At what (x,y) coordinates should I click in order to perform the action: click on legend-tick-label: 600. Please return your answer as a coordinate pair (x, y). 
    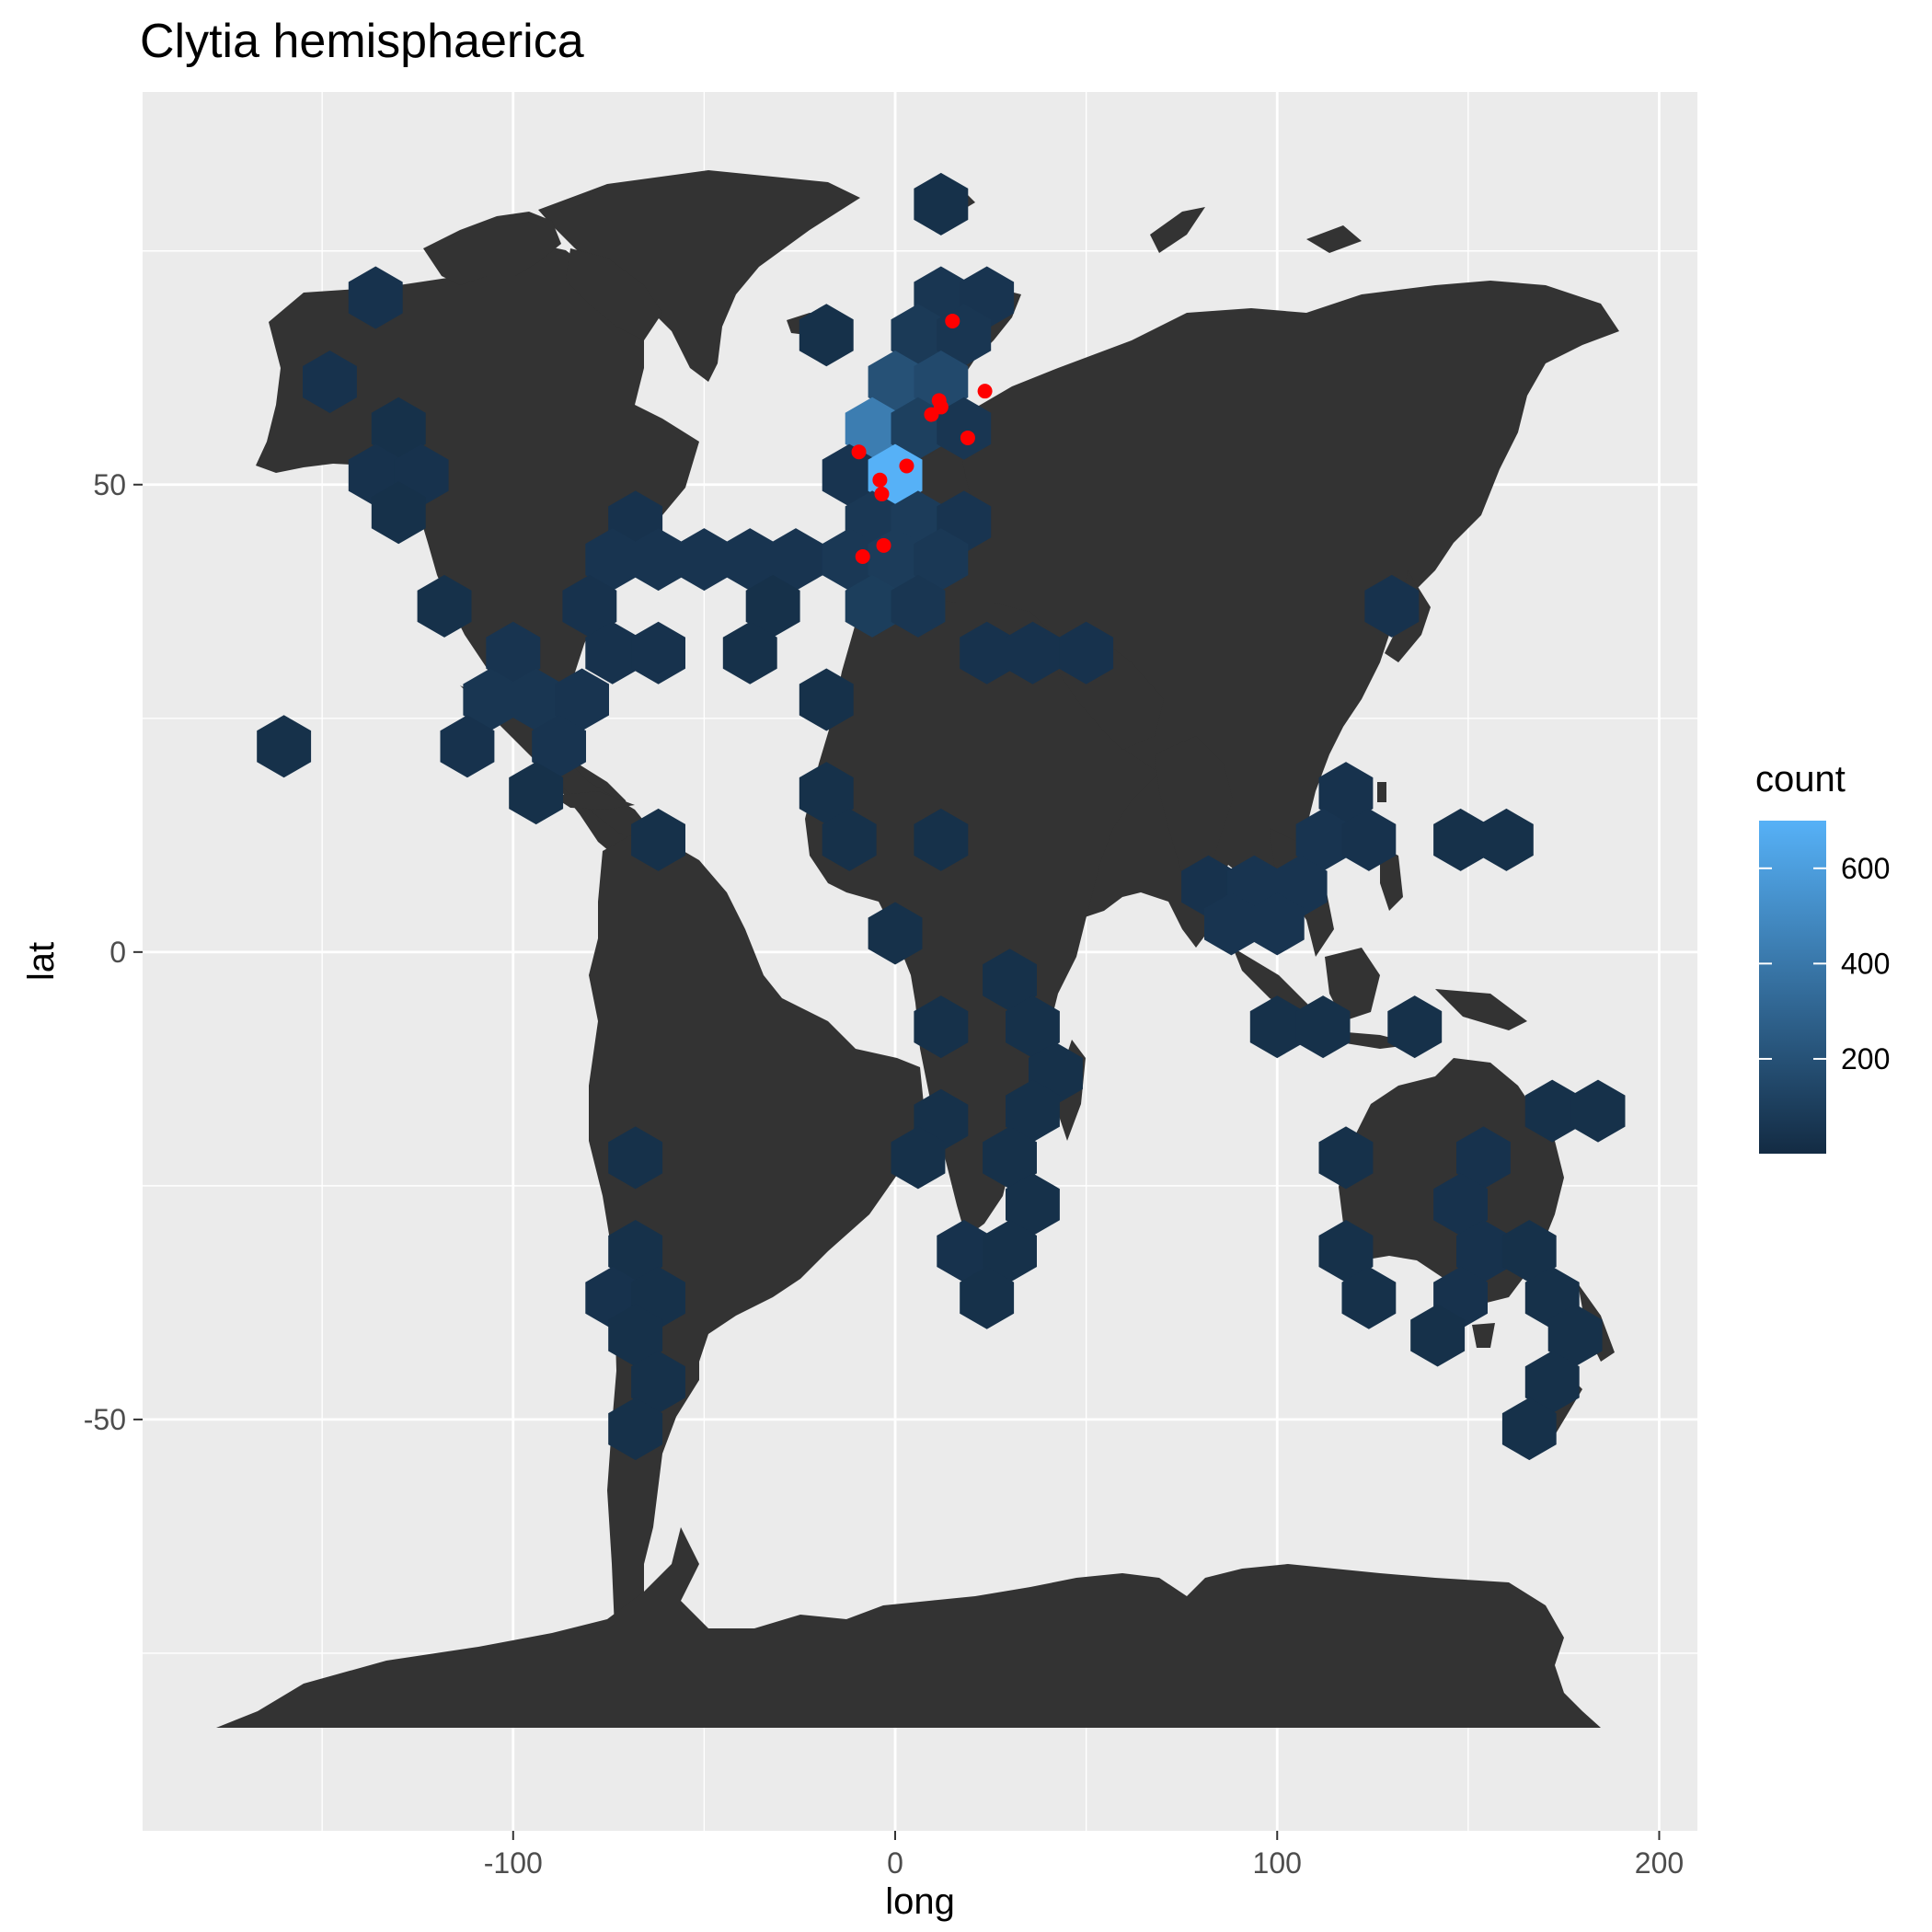
    Looking at the image, I should click on (1865, 868).